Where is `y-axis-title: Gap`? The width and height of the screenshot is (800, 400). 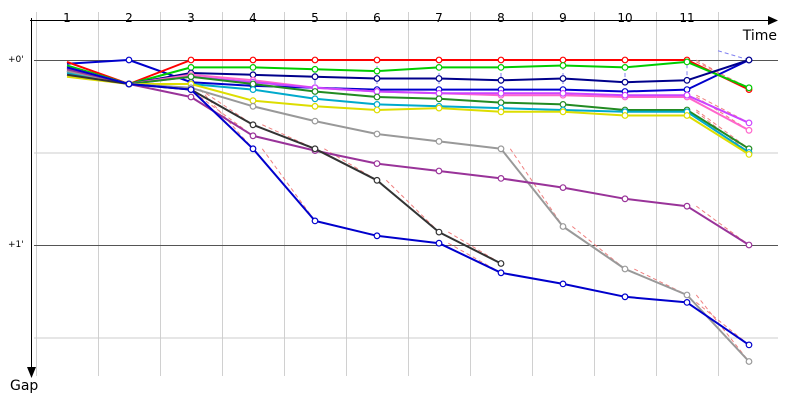 y-axis-title: Gap is located at coordinates (24, 386).